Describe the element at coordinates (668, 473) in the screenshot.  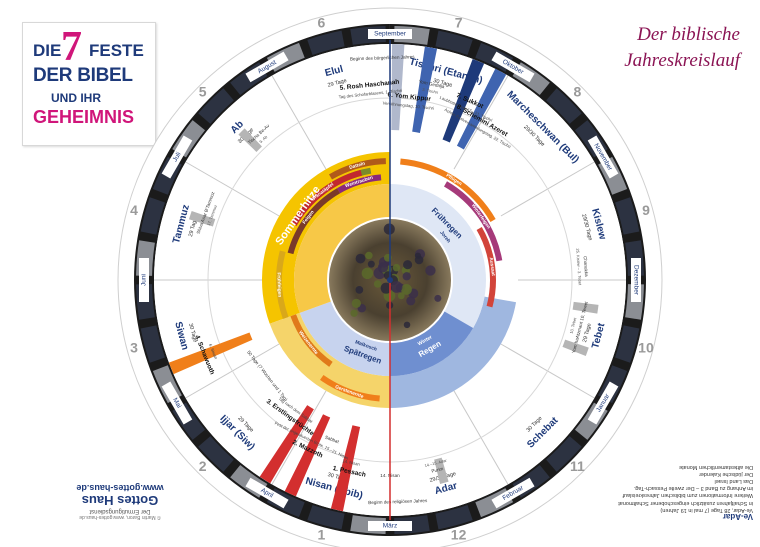
I see `legend-line: Der jüdische Kalender` at that location.